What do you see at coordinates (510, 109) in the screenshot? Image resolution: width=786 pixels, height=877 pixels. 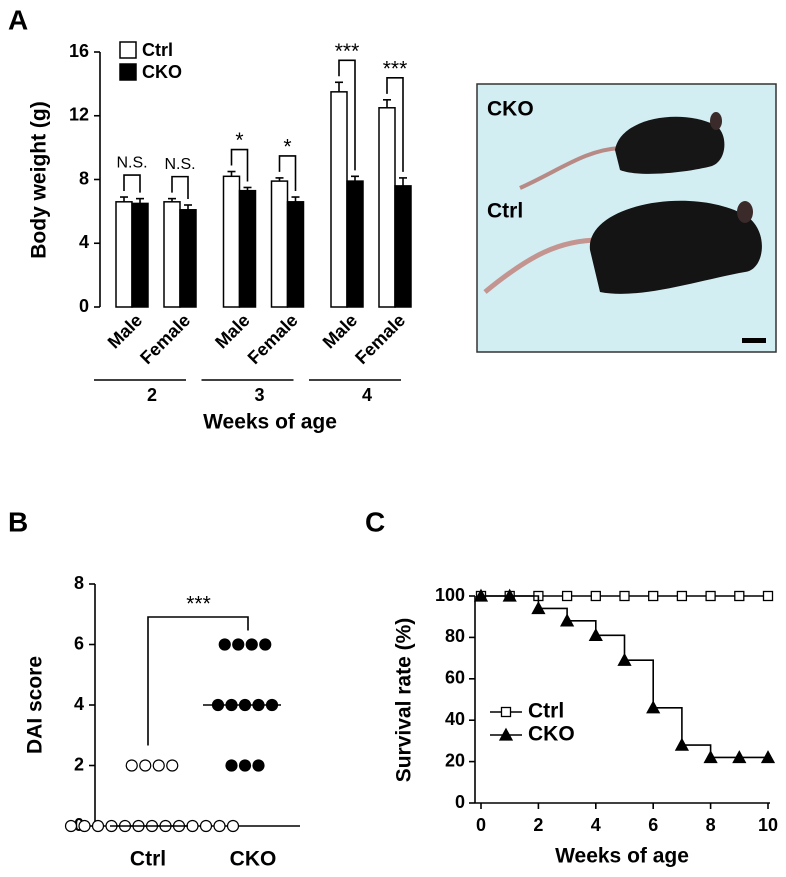 I see `photo-label: CKO` at bounding box center [510, 109].